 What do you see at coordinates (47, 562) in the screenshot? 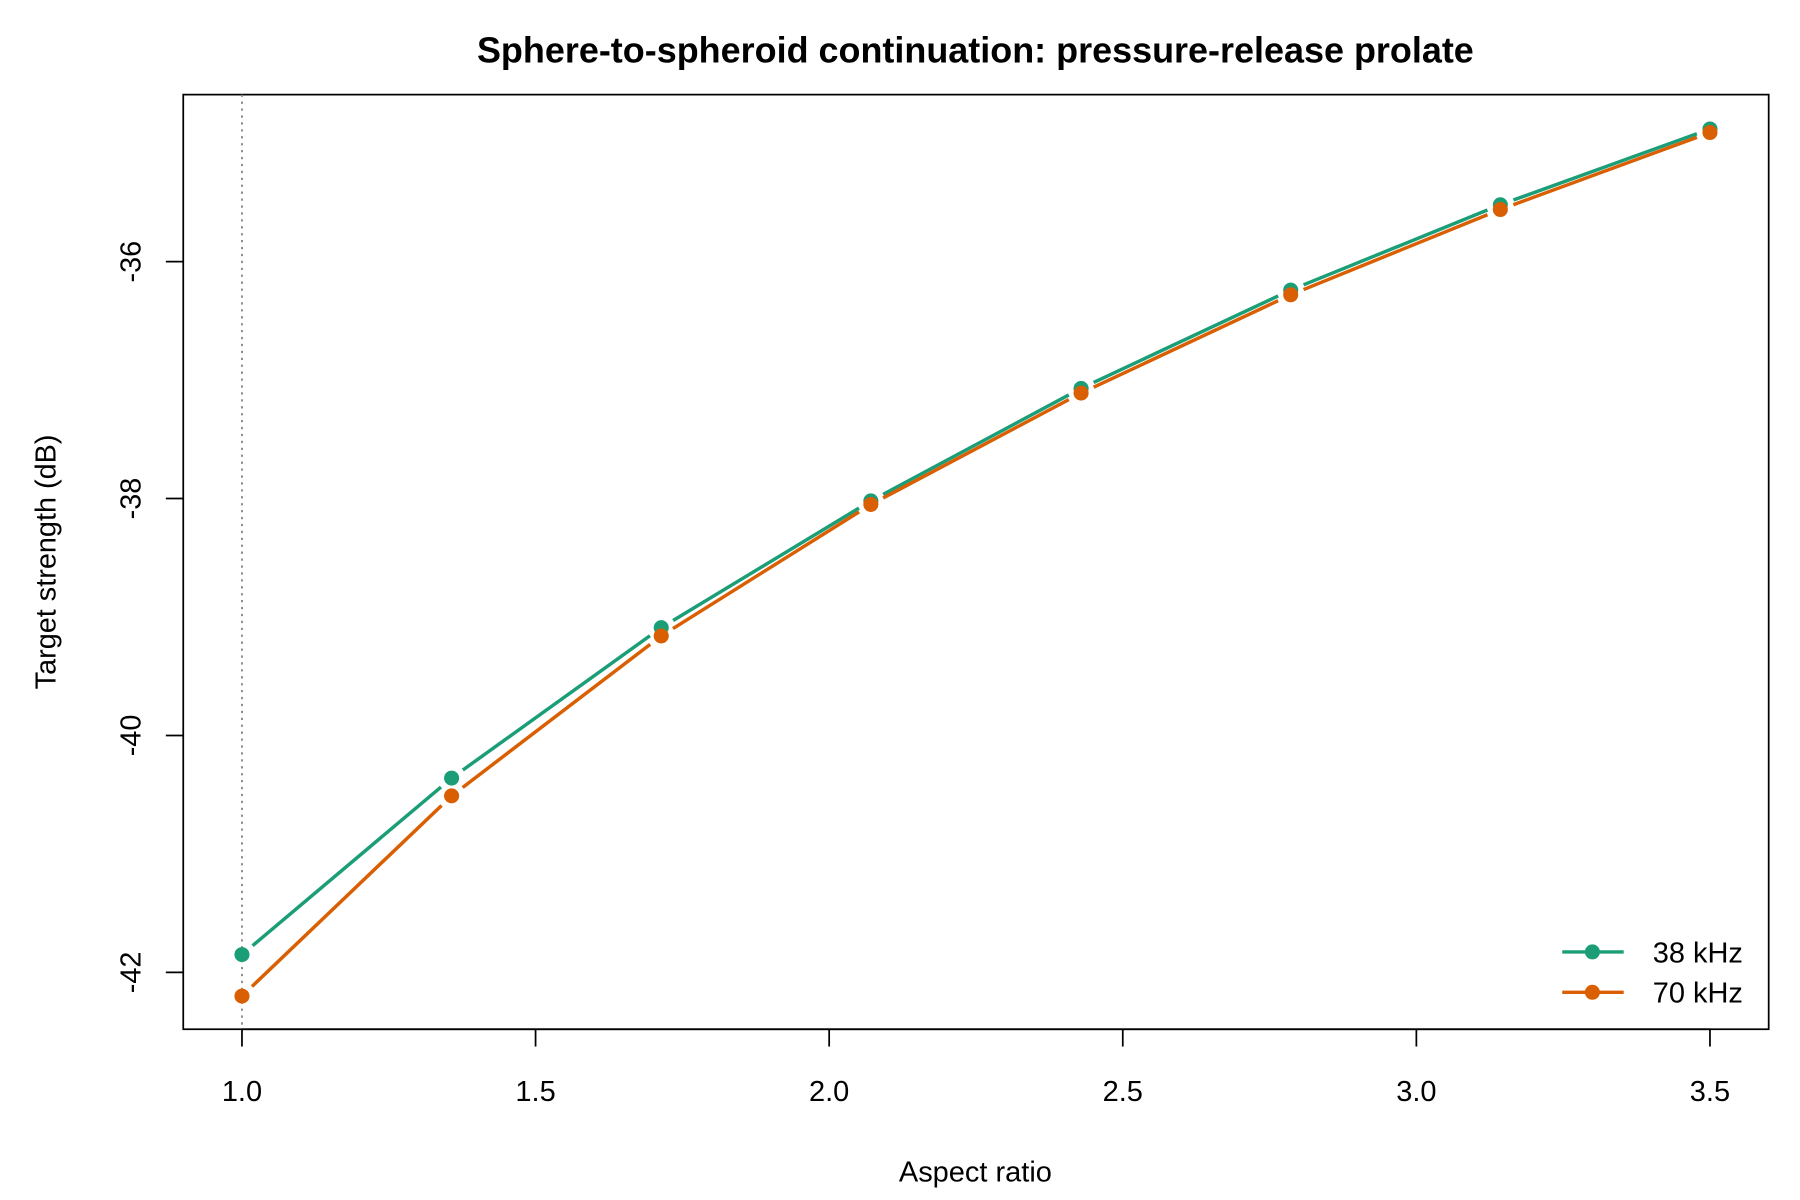
I see `y-axis-label: Target strength (dB)` at bounding box center [47, 562].